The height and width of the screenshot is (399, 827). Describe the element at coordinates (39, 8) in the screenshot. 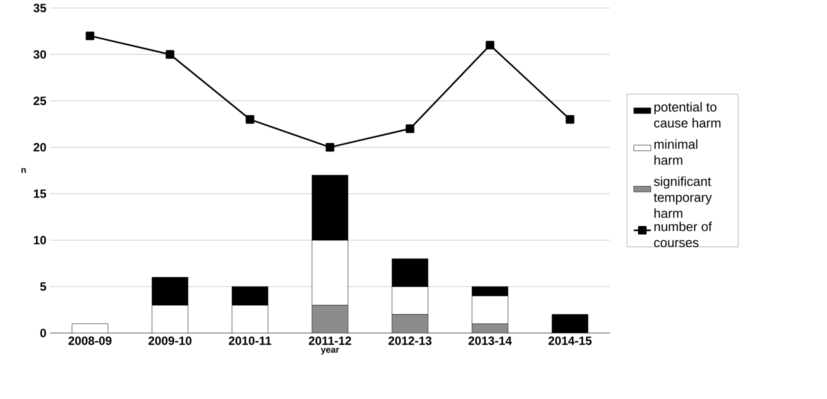

I see `y-tick-label: 35` at that location.